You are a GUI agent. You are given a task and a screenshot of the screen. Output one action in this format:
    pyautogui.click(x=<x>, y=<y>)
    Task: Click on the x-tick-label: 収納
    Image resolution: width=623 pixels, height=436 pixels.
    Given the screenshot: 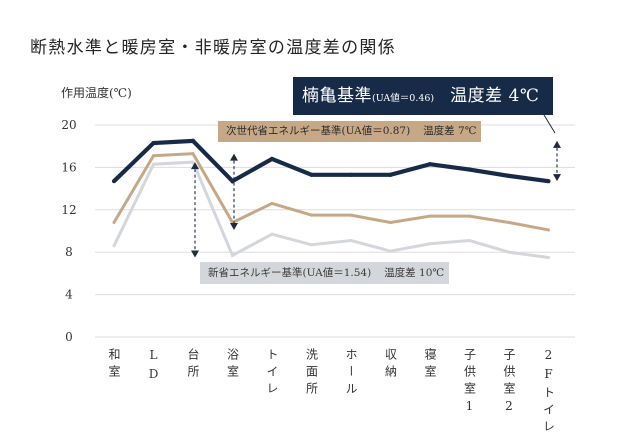 What is the action you would take?
    pyautogui.click(x=390, y=365)
    